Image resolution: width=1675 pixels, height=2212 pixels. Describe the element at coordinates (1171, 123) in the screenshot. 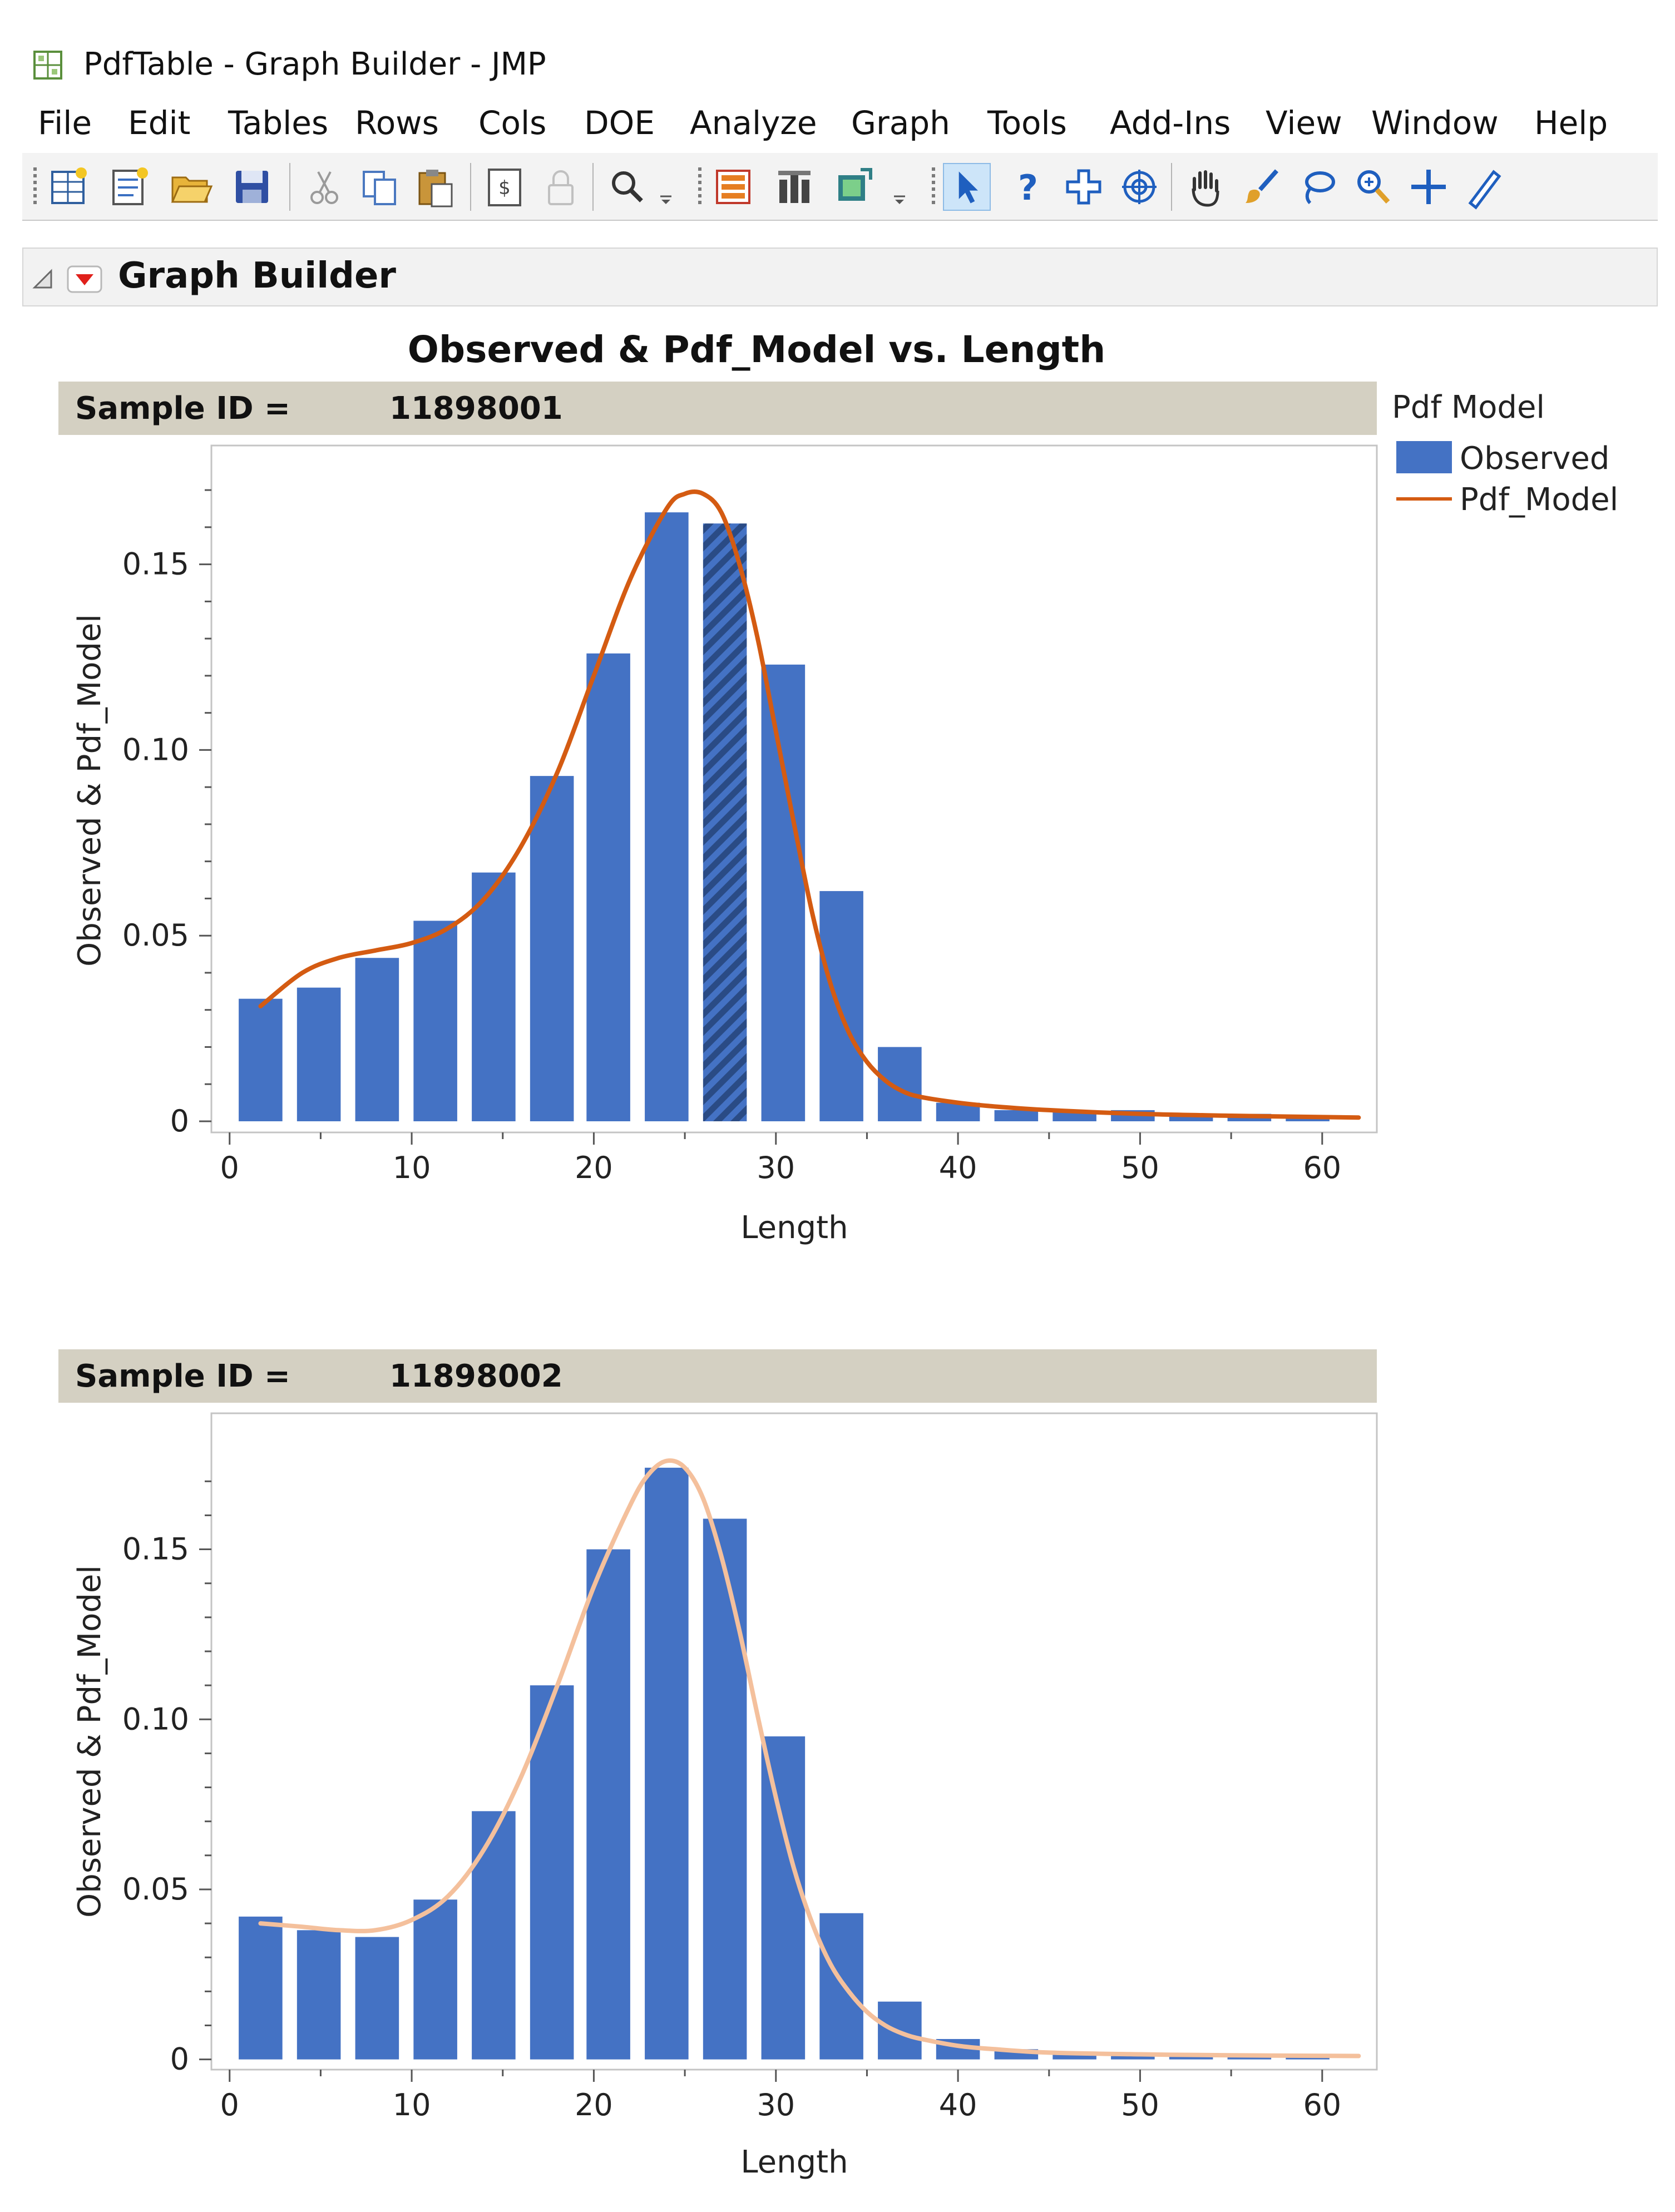

I see `menu-add-ins: Add-Ins` at that location.